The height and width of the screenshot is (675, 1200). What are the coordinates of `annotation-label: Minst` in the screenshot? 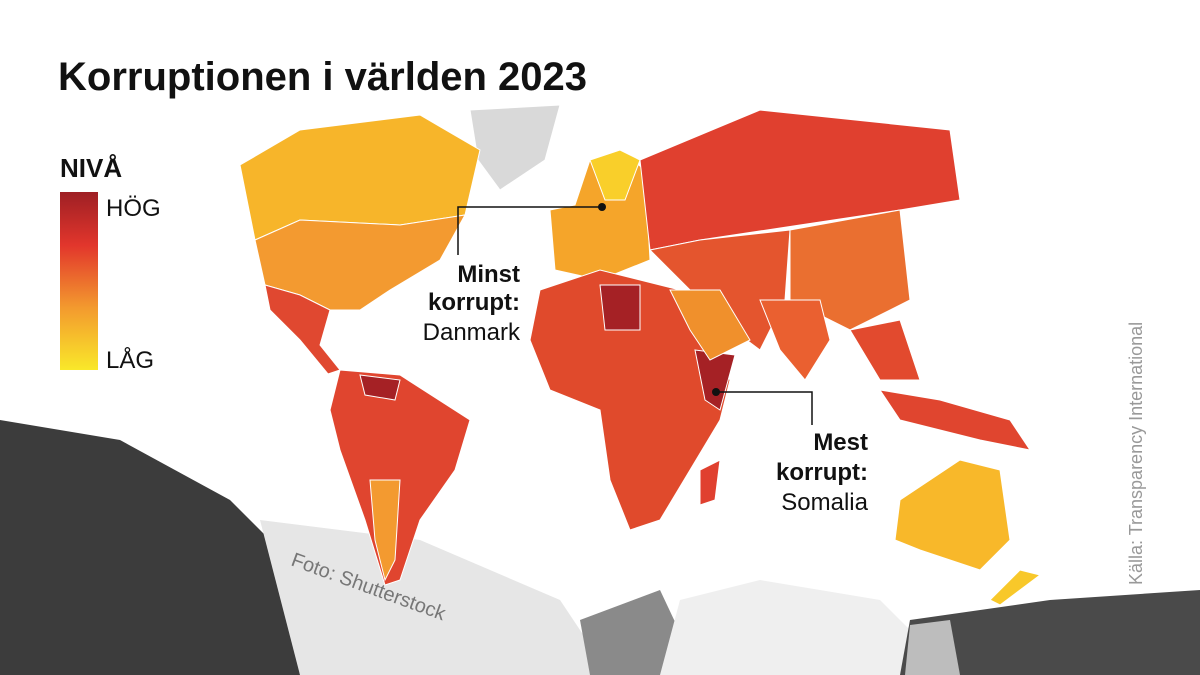 It's located at (488, 274).